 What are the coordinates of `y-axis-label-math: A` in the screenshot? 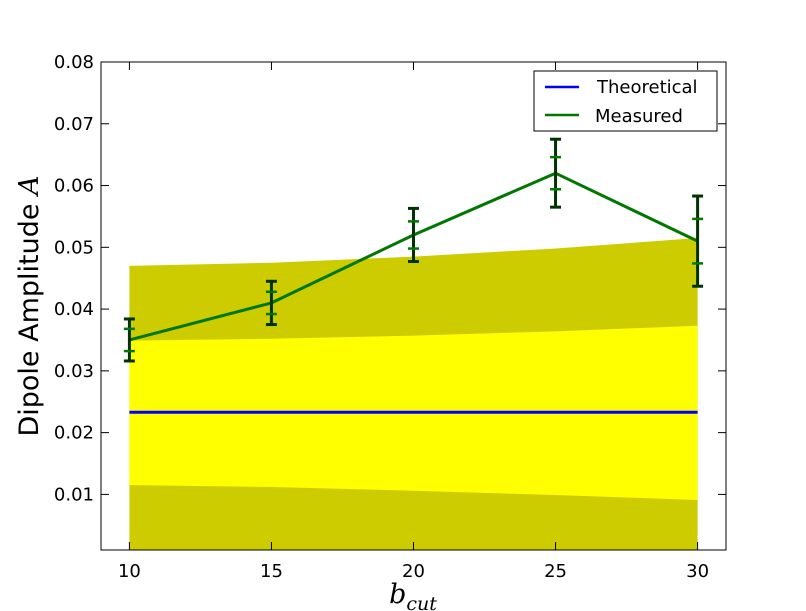 It's located at (29, 186).